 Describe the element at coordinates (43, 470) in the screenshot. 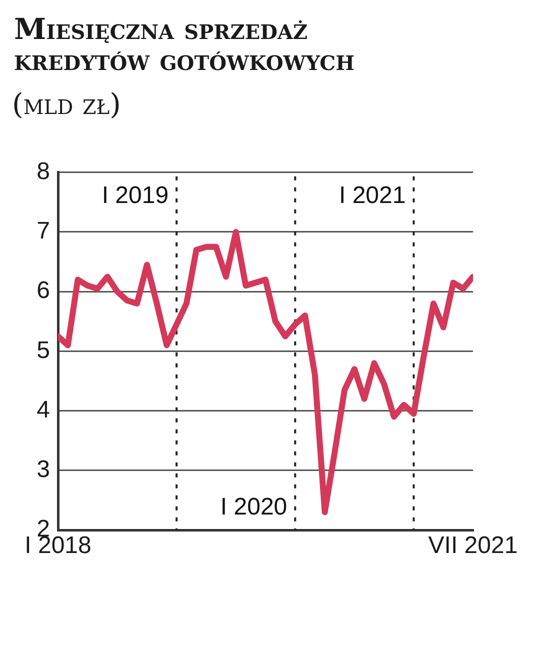

I see `y-tick-label: 3` at that location.